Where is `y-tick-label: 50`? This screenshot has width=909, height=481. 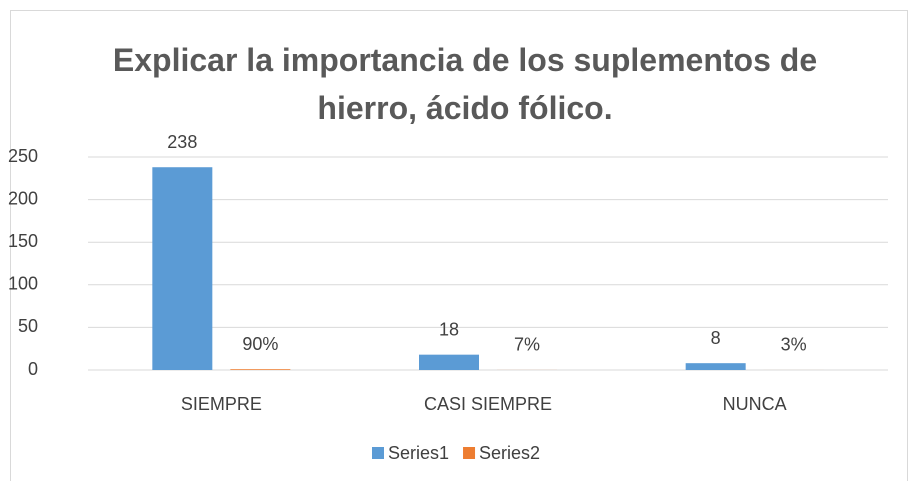 y-tick-label: 50 is located at coordinates (28, 326).